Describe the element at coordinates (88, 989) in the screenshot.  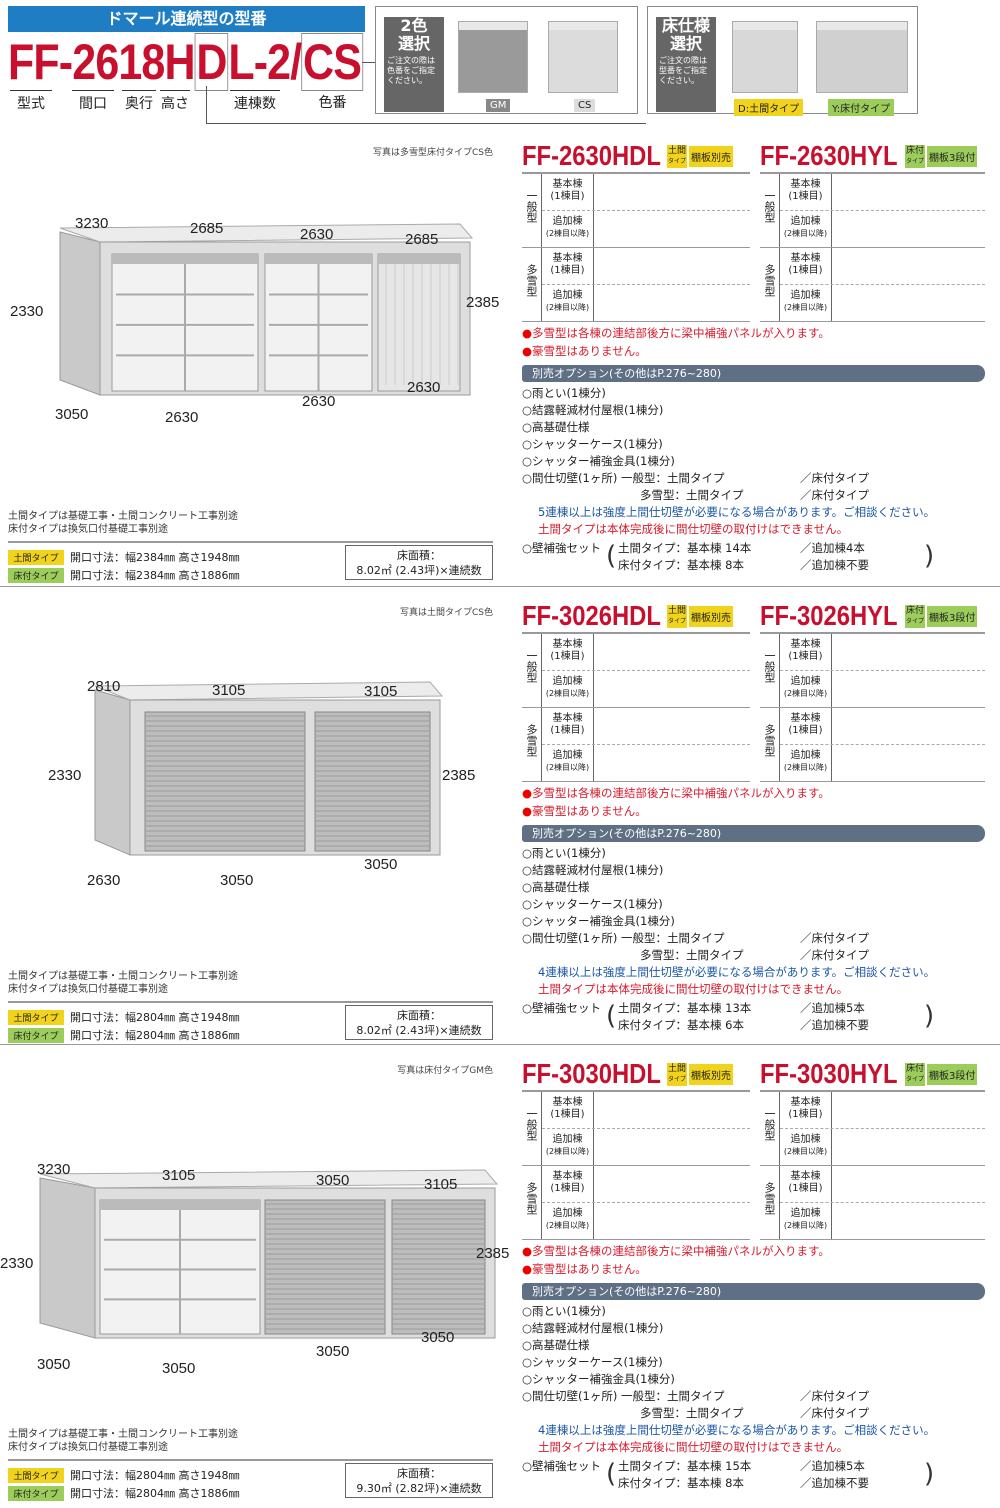
I see `foundation-note: 床付タイプは換気口付基礎工事別途` at that location.